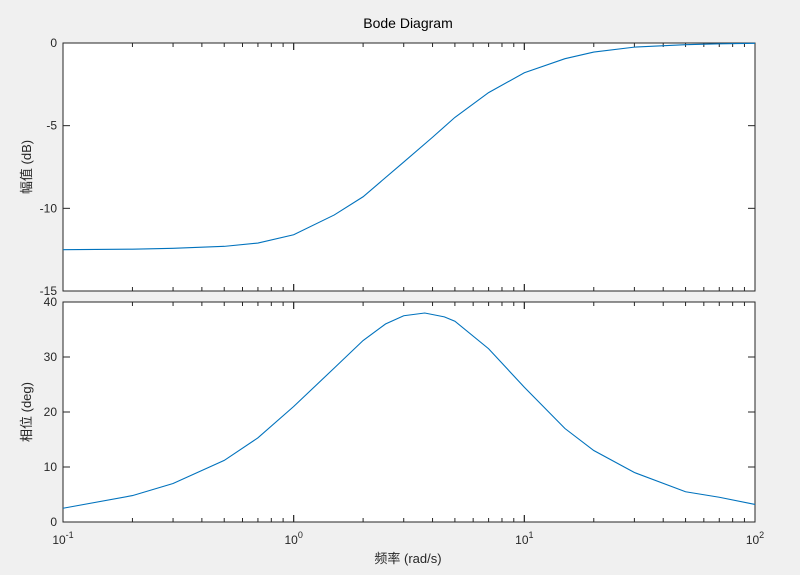  I want to click on phase-y-tick-label: 30, so click(51, 357).